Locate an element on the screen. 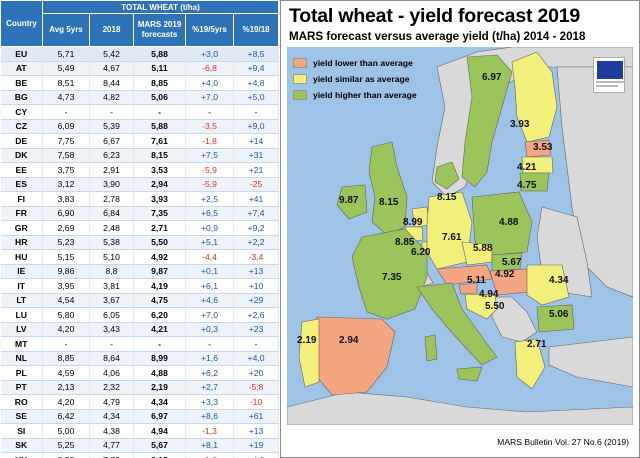 The width and height of the screenshot is (640, 458). country-cell: CY is located at coordinates (21, 112).